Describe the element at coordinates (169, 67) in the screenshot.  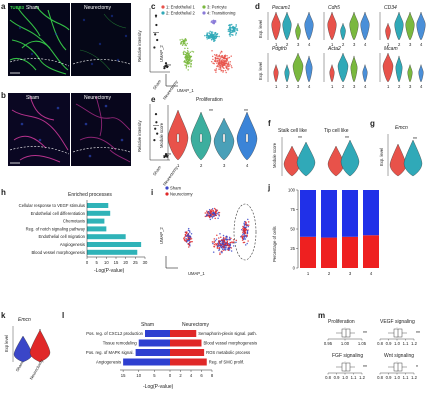
I see `panel-a-sig-neurectomy: **` at that location.